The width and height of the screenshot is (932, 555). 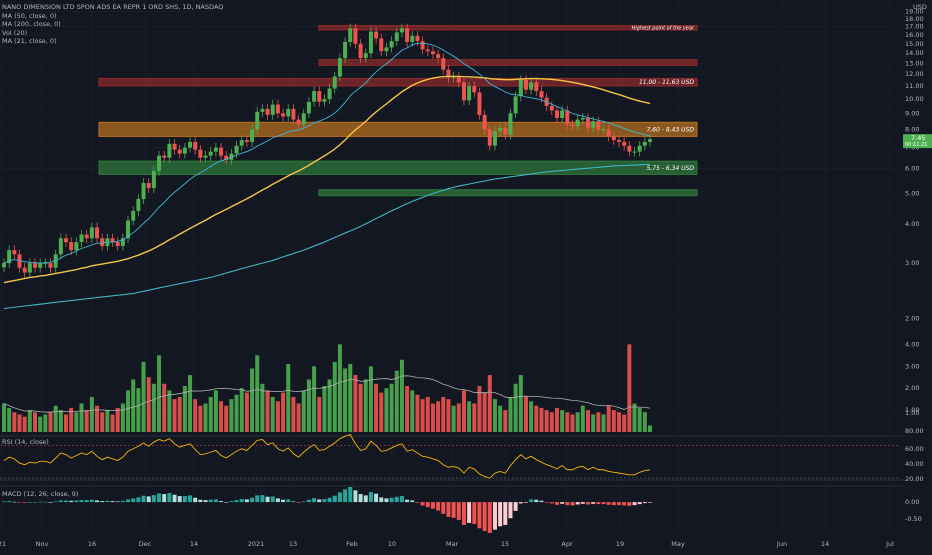 I want to click on zone-green, so click(x=398, y=167).